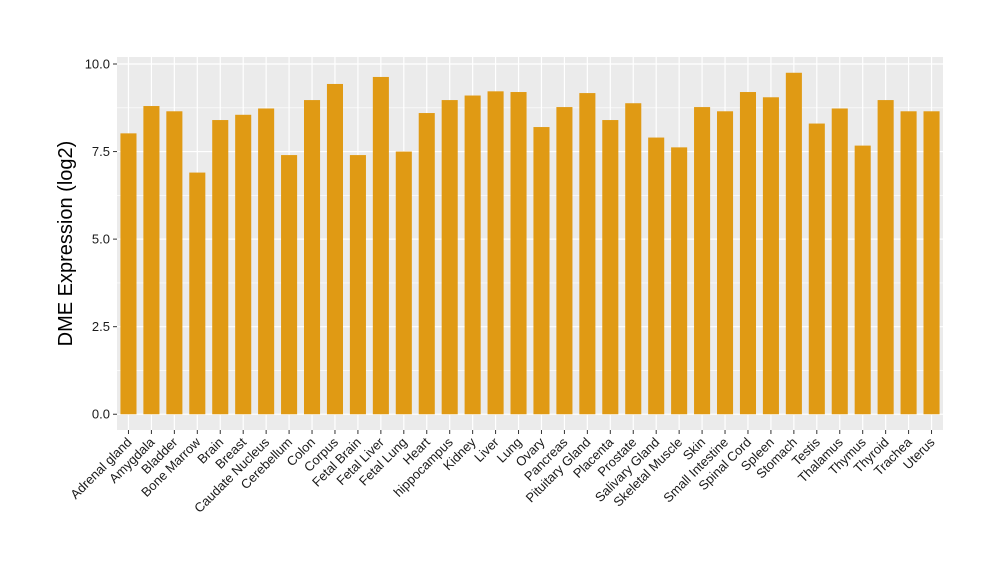 The height and width of the screenshot is (580, 1000). I want to click on y-axis-ticks: 0.0 2.5 5.0 7.5 10.0, so click(101, 239).